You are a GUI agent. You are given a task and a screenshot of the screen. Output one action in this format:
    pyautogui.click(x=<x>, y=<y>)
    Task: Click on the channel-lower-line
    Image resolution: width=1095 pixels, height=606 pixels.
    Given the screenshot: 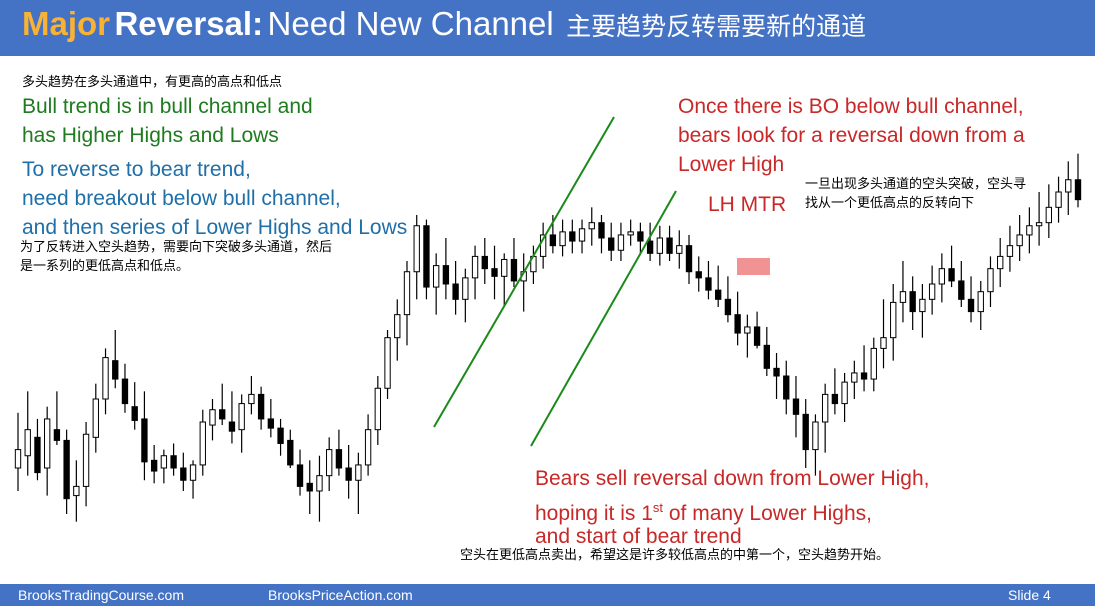 What is the action you would take?
    pyautogui.click(x=603, y=318)
    